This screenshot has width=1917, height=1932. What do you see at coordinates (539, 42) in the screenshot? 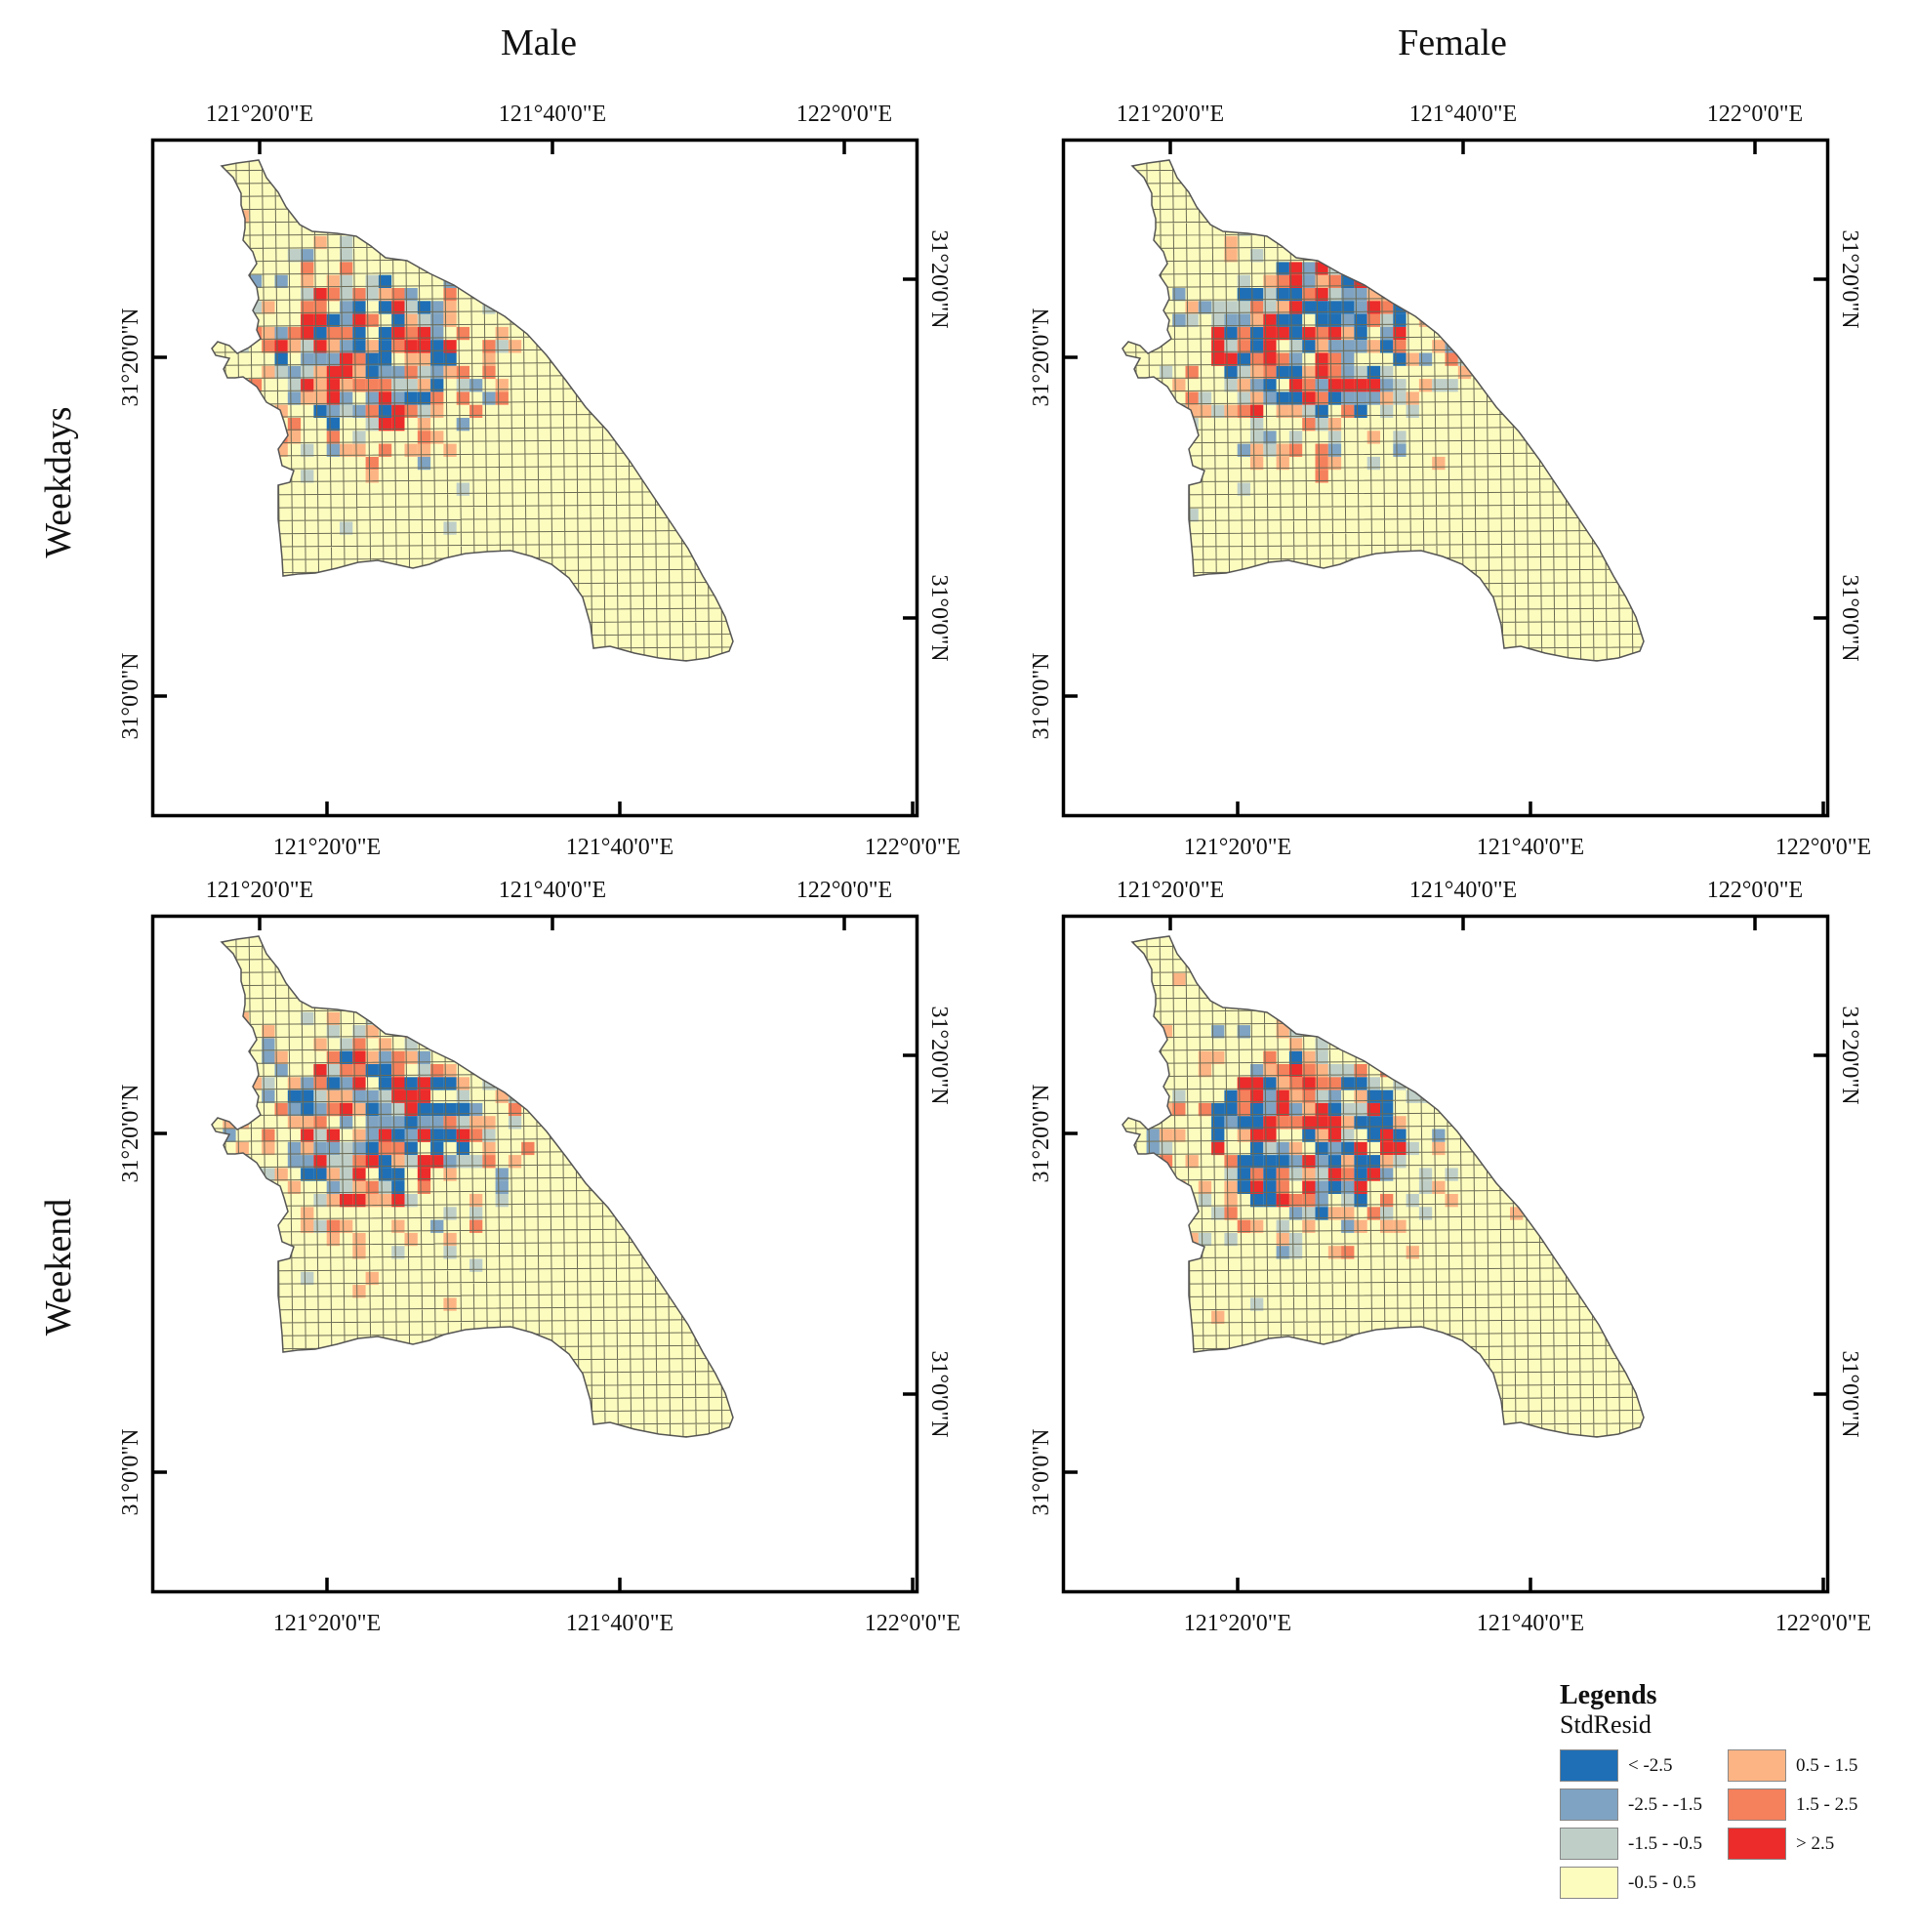
I see `column-title-male: Male` at bounding box center [539, 42].